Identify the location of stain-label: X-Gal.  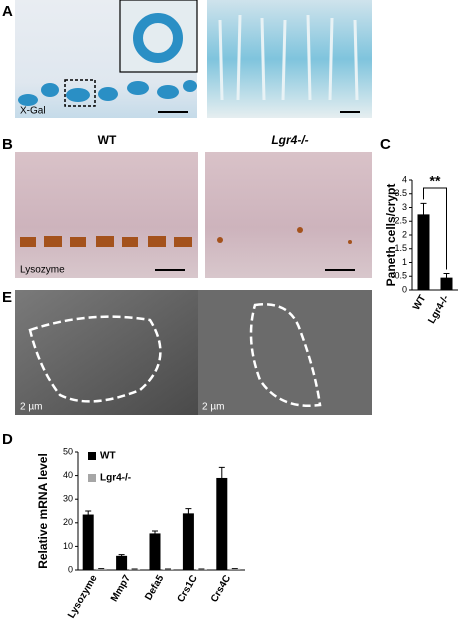
(33, 111).